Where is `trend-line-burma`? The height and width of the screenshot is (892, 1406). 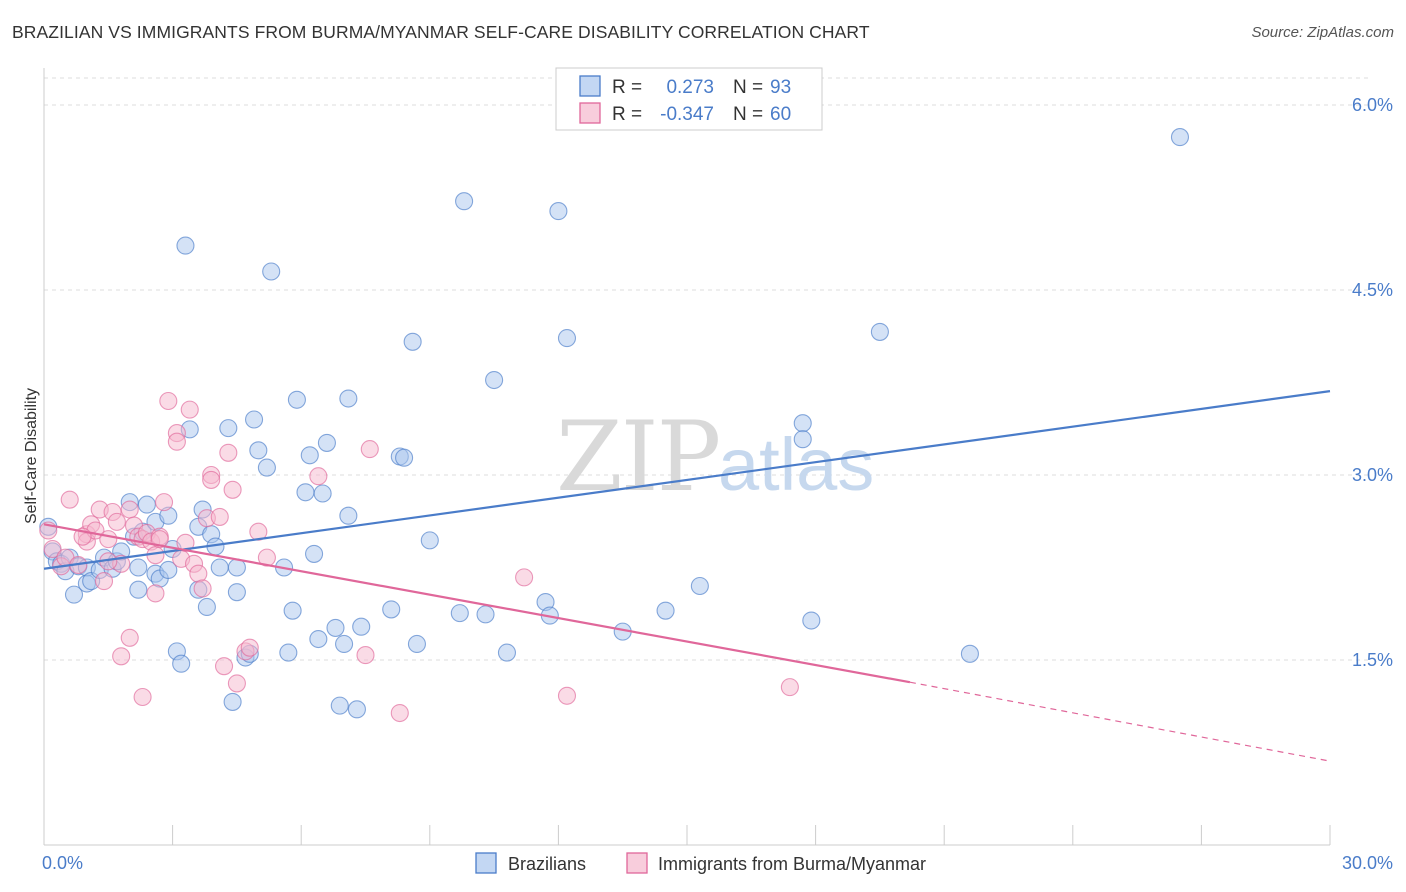 trend-line-burma is located at coordinates (477, 603).